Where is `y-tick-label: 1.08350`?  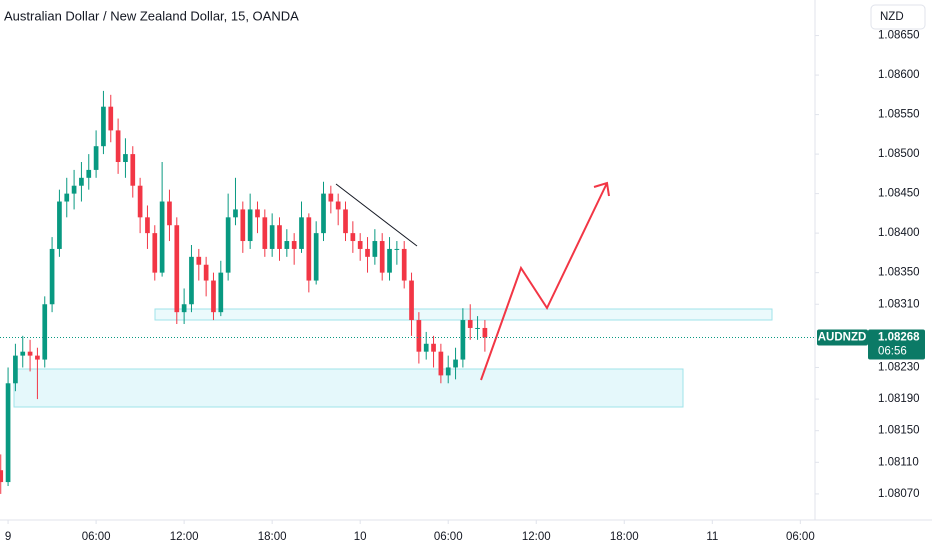
y-tick-label: 1.08350 is located at coordinates (899, 273).